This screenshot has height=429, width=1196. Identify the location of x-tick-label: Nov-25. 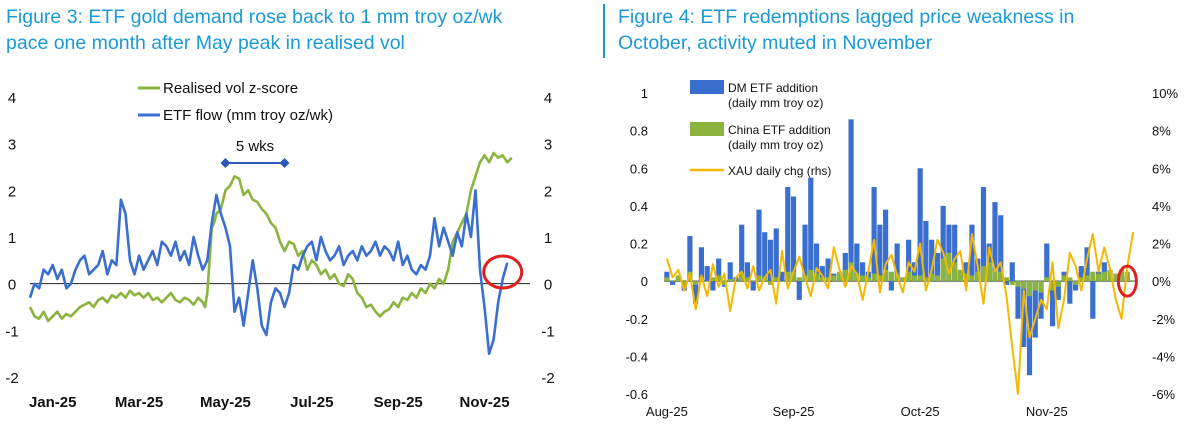
(485, 402).